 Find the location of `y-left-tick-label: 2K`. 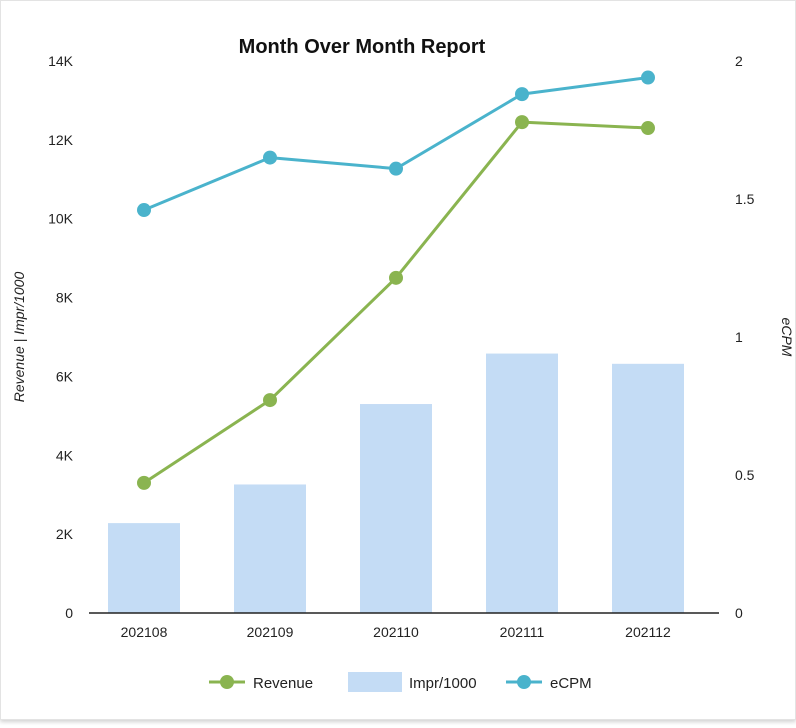

y-left-tick-label: 2K is located at coordinates (65, 534).